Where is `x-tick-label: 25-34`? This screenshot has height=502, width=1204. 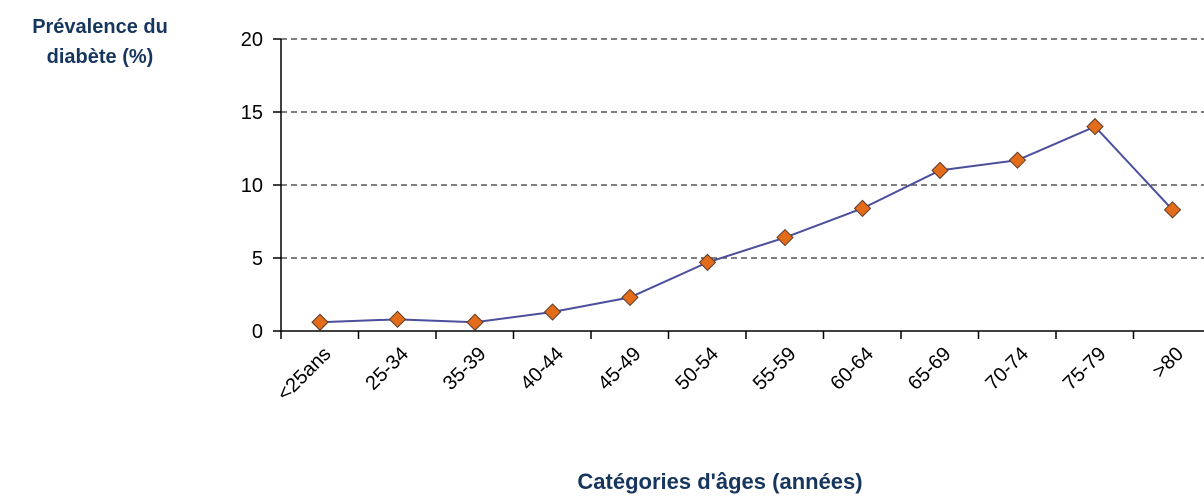
x-tick-label: 25-34 is located at coordinates (387, 369).